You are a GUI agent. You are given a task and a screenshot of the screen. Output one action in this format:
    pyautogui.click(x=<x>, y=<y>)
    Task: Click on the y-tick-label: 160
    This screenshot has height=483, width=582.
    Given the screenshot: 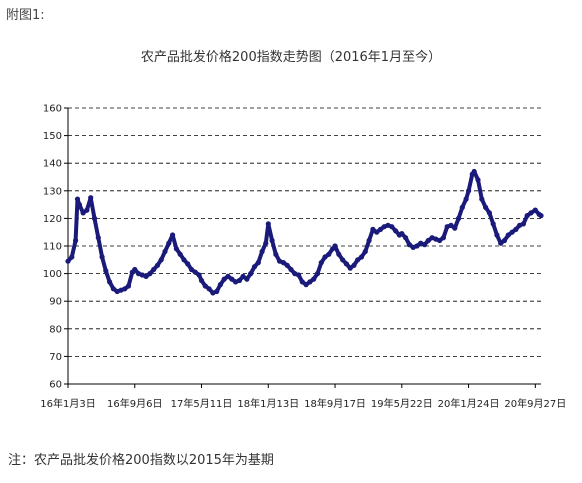 What is the action you would take?
    pyautogui.click(x=52, y=109)
    